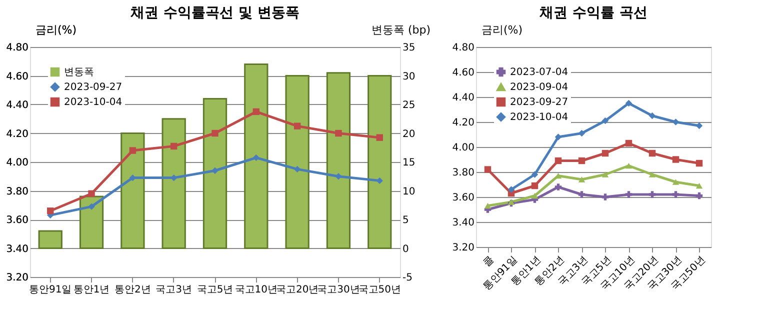 The height and width of the screenshot is (320, 780). What do you see at coordinates (405, 220) in the screenshot?
I see `y2-tick-label: 5` at bounding box center [405, 220].